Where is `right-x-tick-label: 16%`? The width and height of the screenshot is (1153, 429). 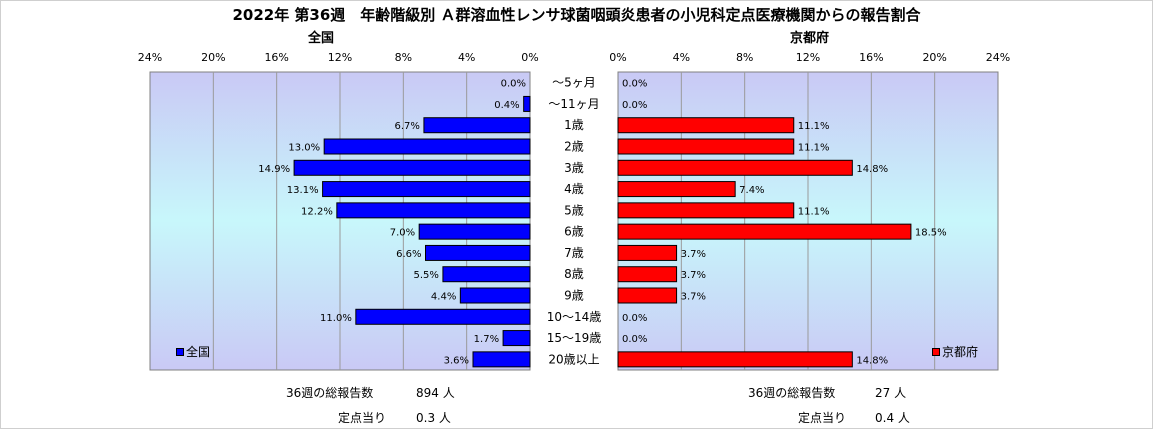
right-x-tick-label: 16% is located at coordinates (871, 57).